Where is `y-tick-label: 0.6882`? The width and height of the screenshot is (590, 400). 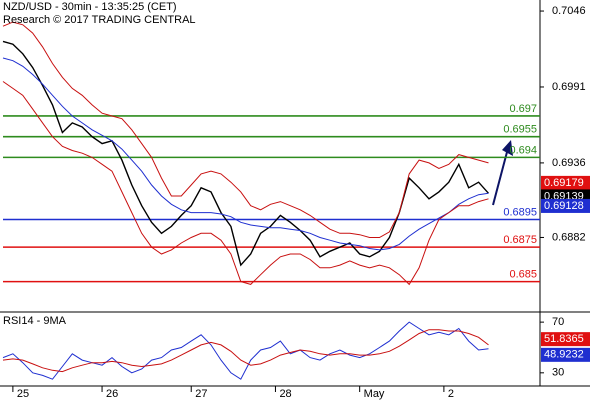 y-tick-label: 0.6882 is located at coordinates (569, 237).